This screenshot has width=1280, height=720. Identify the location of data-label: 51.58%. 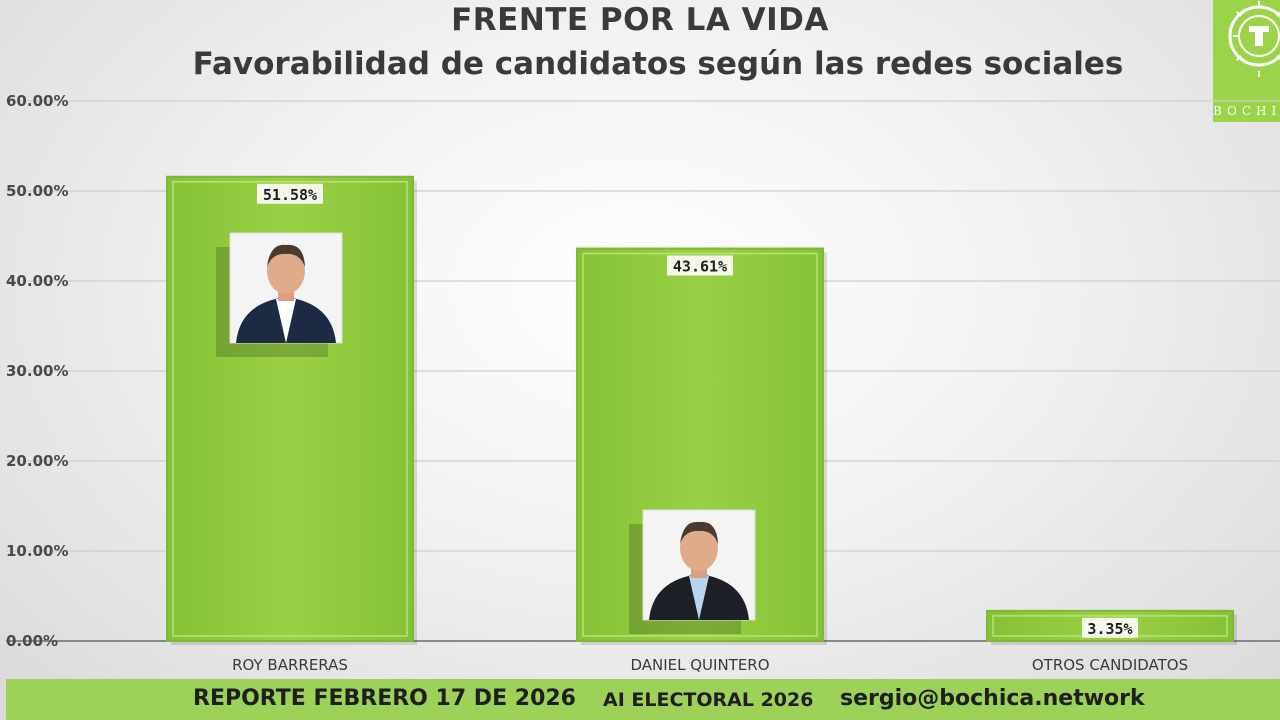
(290, 195).